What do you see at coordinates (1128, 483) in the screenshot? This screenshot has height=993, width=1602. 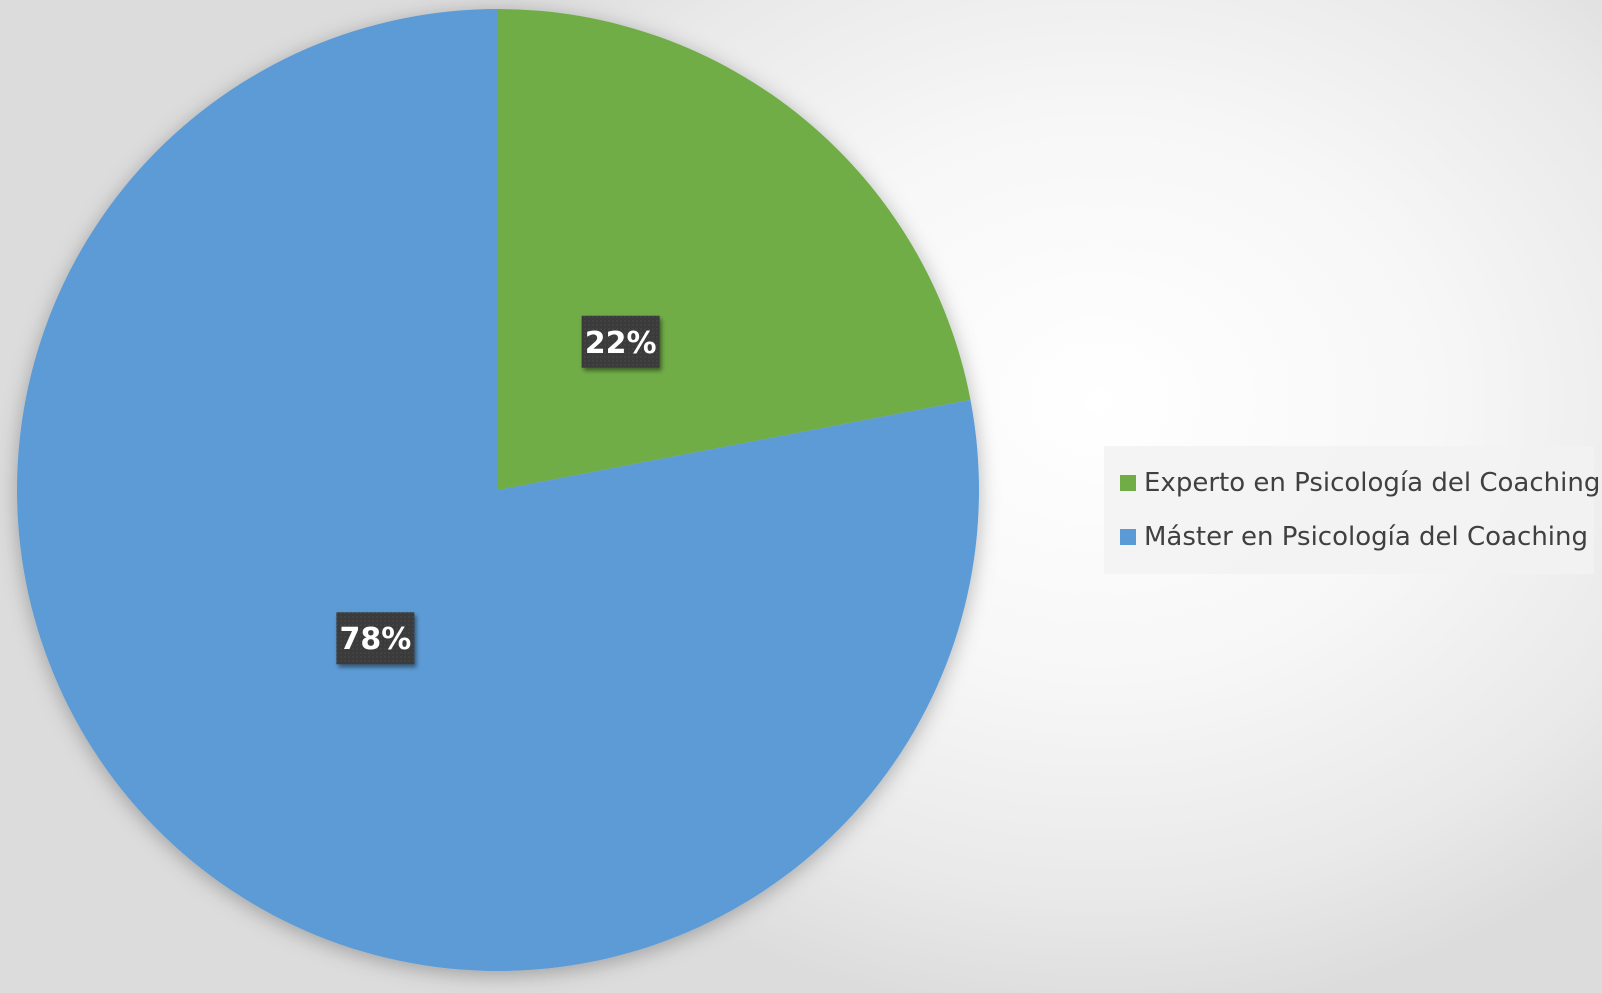 I see `legend-swatch-experto` at bounding box center [1128, 483].